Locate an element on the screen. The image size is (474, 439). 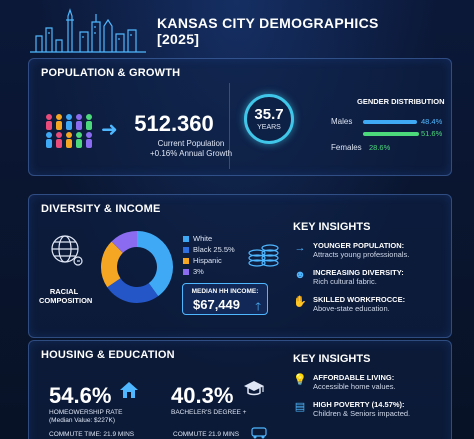
males-label: Males is located at coordinates (342, 121).